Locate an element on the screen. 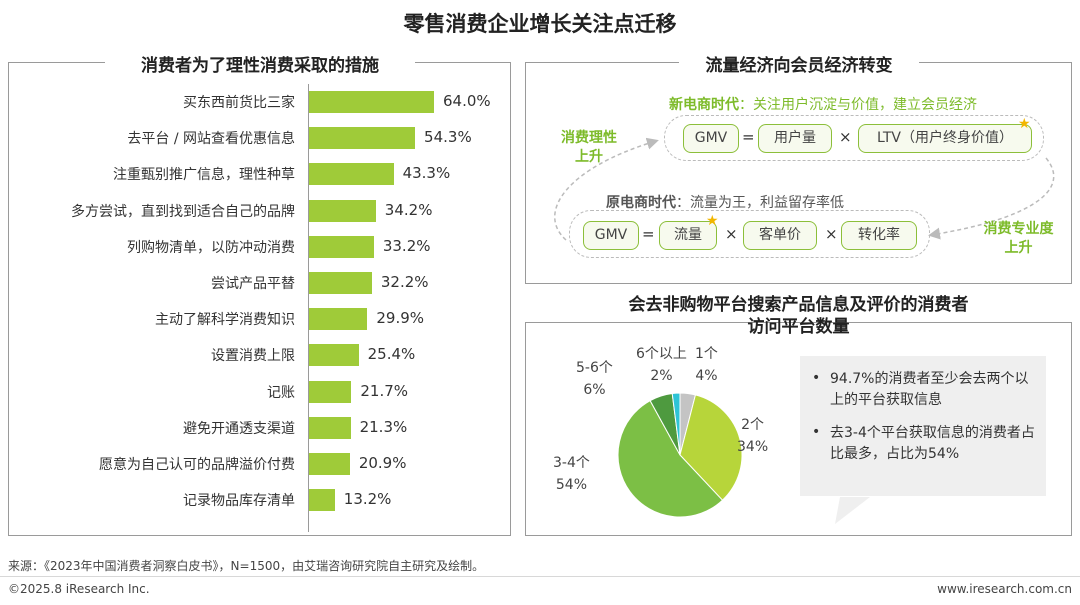 The image size is (1080, 605). bar-value-label: 32.2% is located at coordinates (404, 282).